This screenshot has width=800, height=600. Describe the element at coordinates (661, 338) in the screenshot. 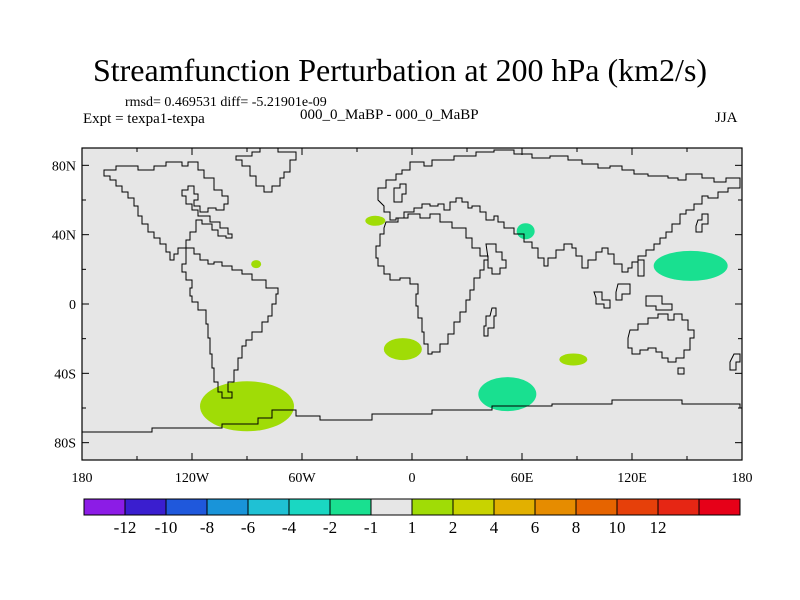

I see `coastline-australia` at that location.